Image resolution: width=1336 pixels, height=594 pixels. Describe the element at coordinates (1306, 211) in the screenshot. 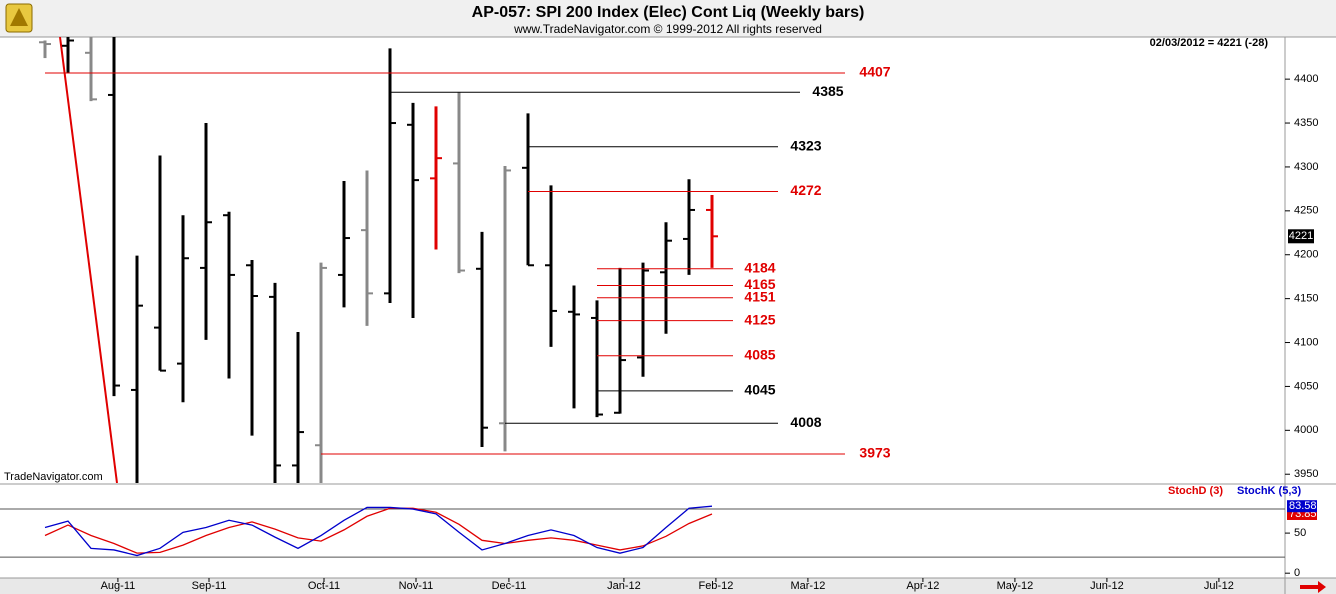

I see `y-tick-label: 4250` at that location.